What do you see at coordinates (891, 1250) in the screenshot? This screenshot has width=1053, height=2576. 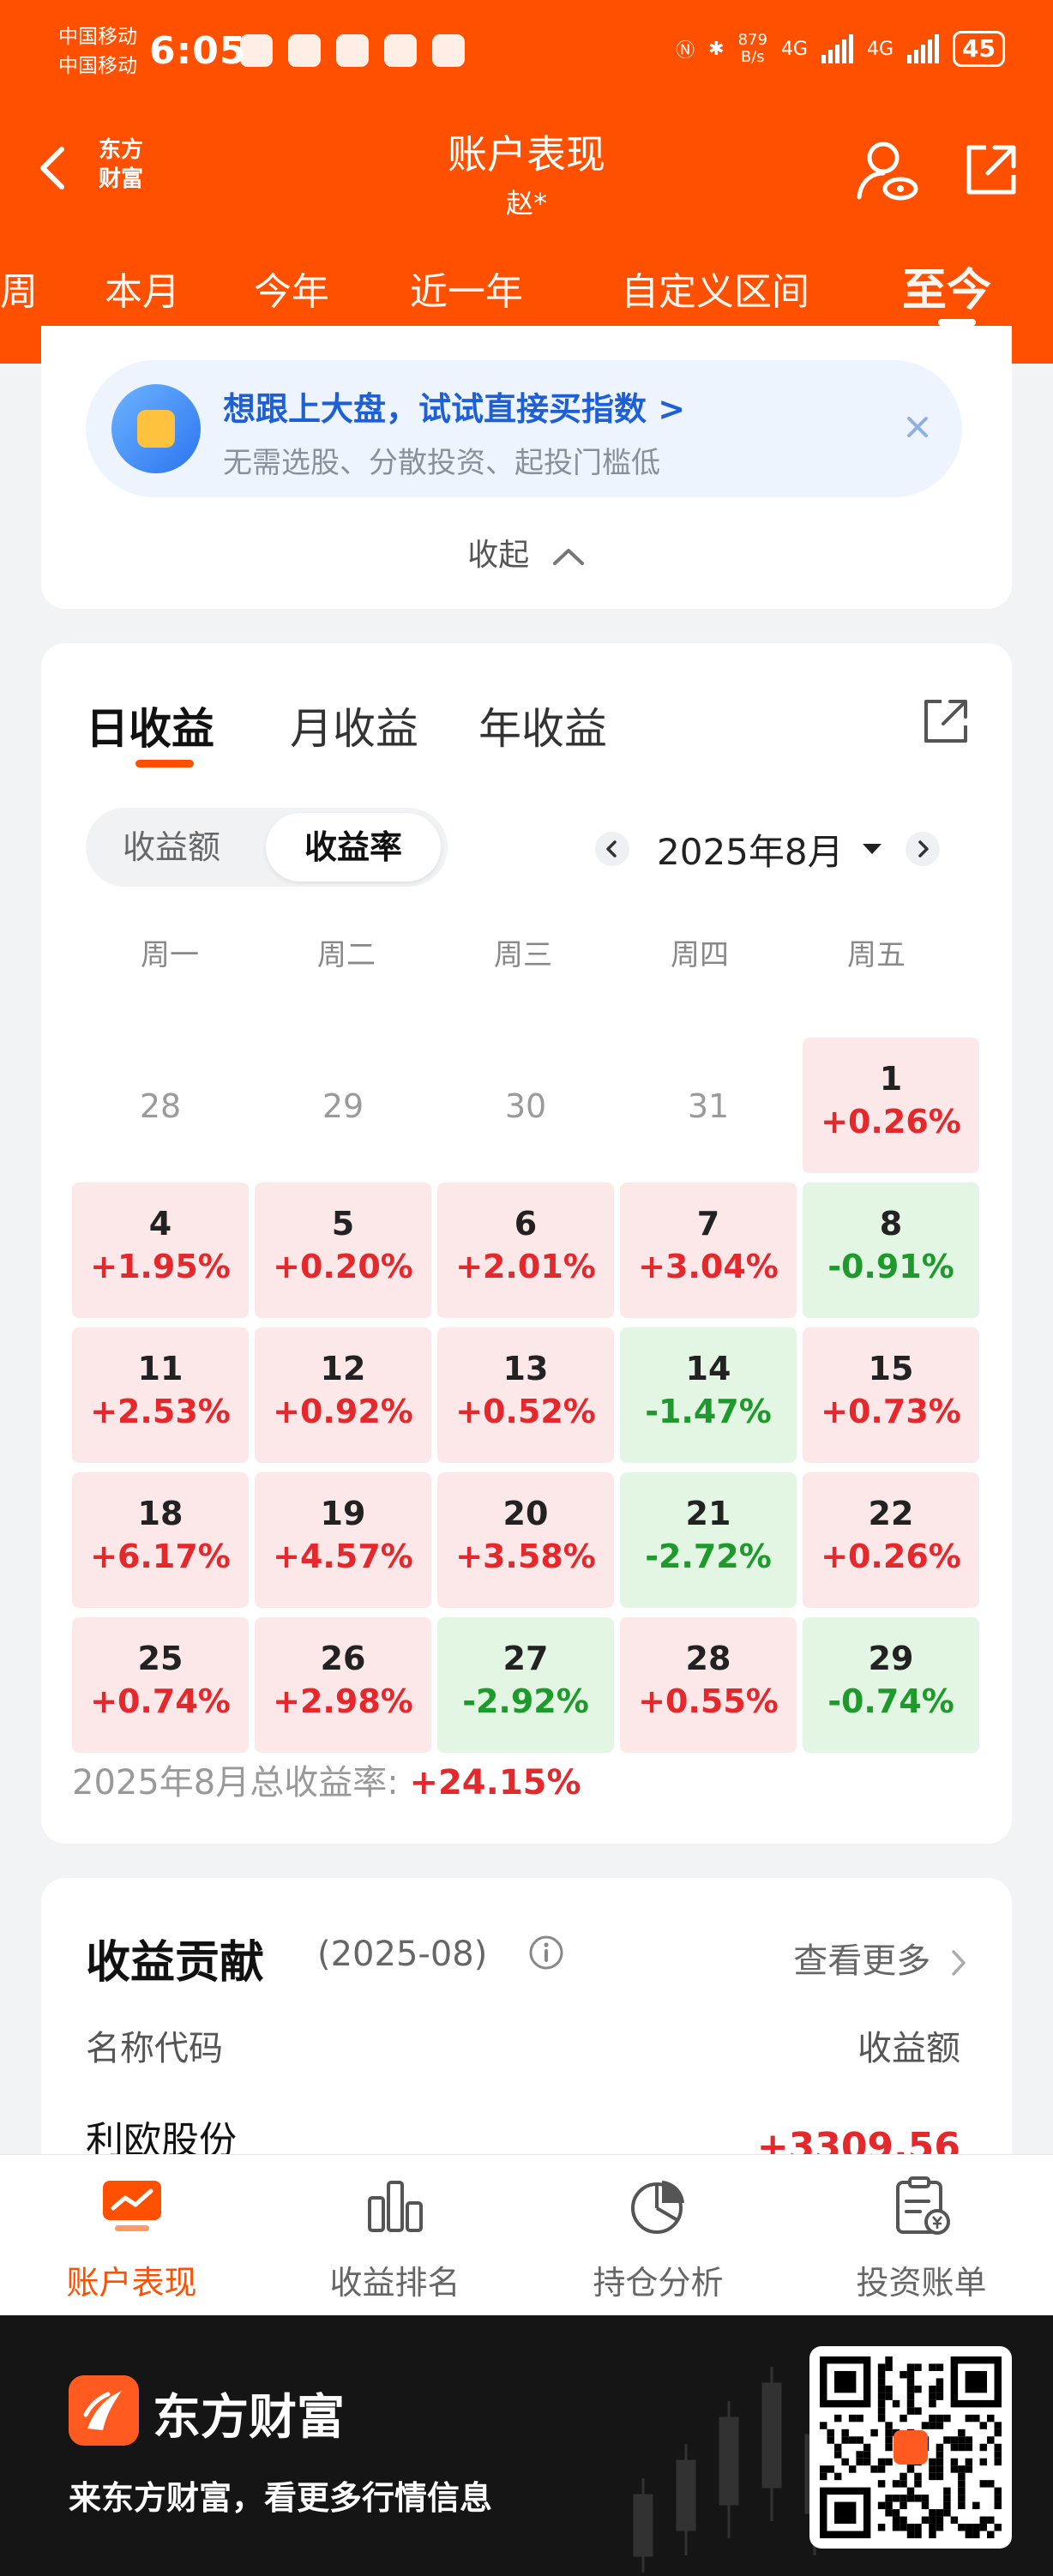 I see `calendar-day-cell: 8 -0.91%` at bounding box center [891, 1250].